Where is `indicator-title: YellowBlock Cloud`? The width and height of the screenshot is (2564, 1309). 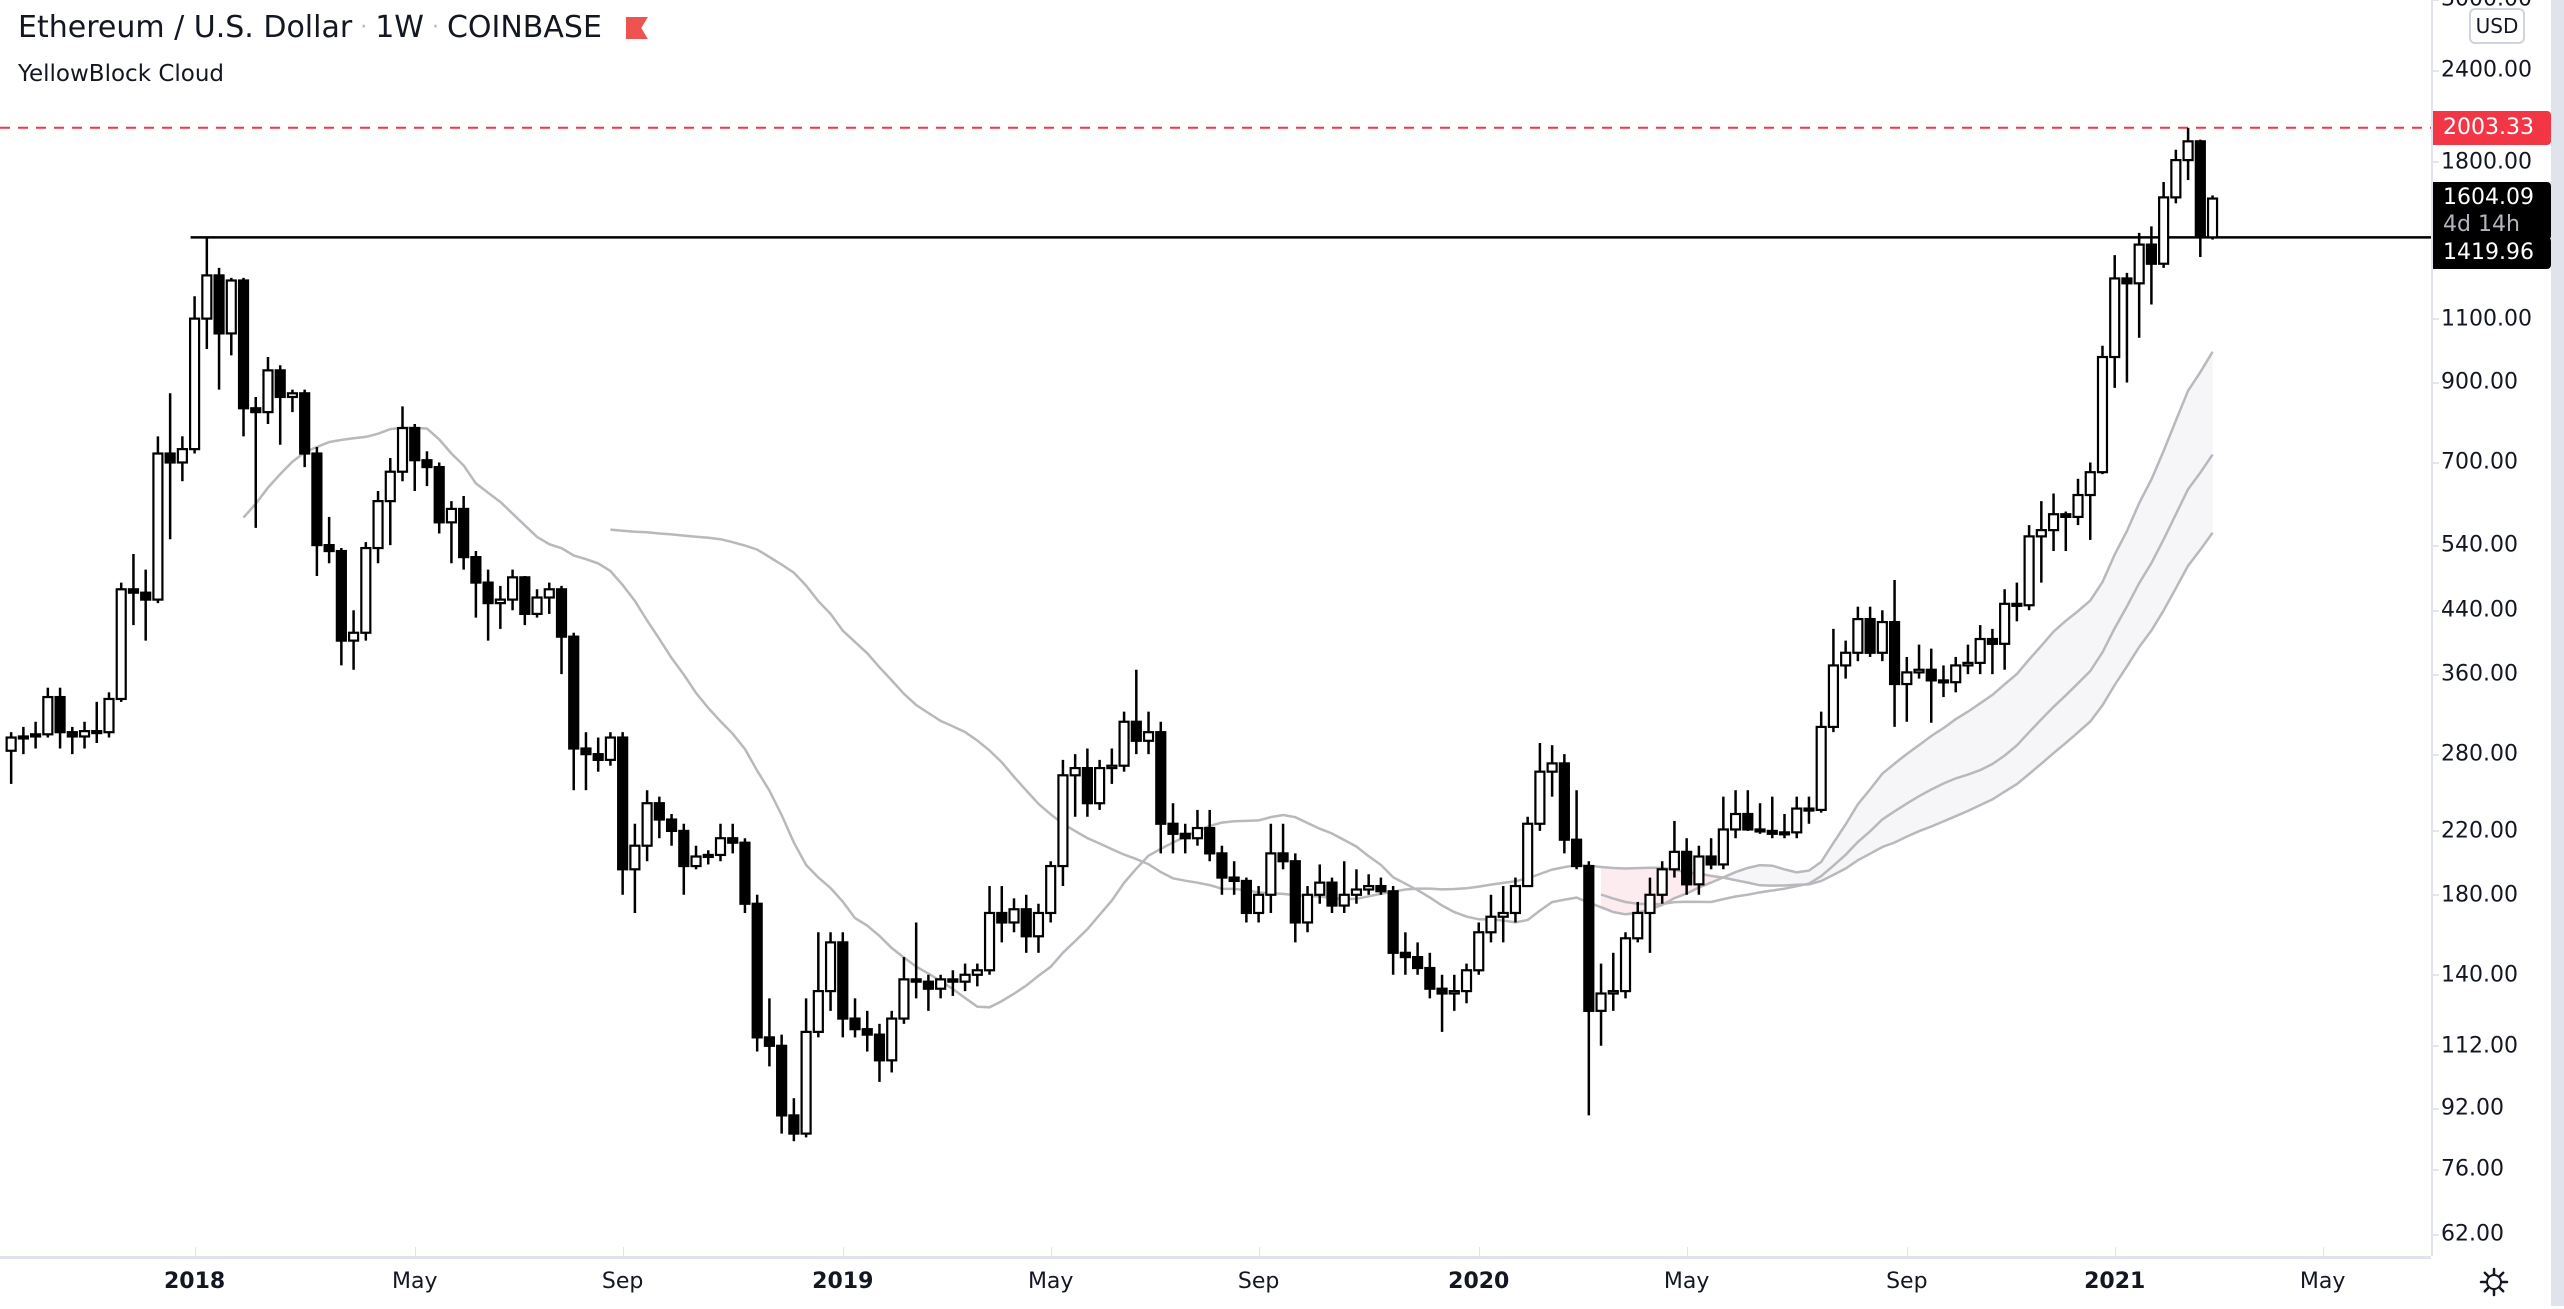
indicator-title: YellowBlock Cloud is located at coordinates (121, 74).